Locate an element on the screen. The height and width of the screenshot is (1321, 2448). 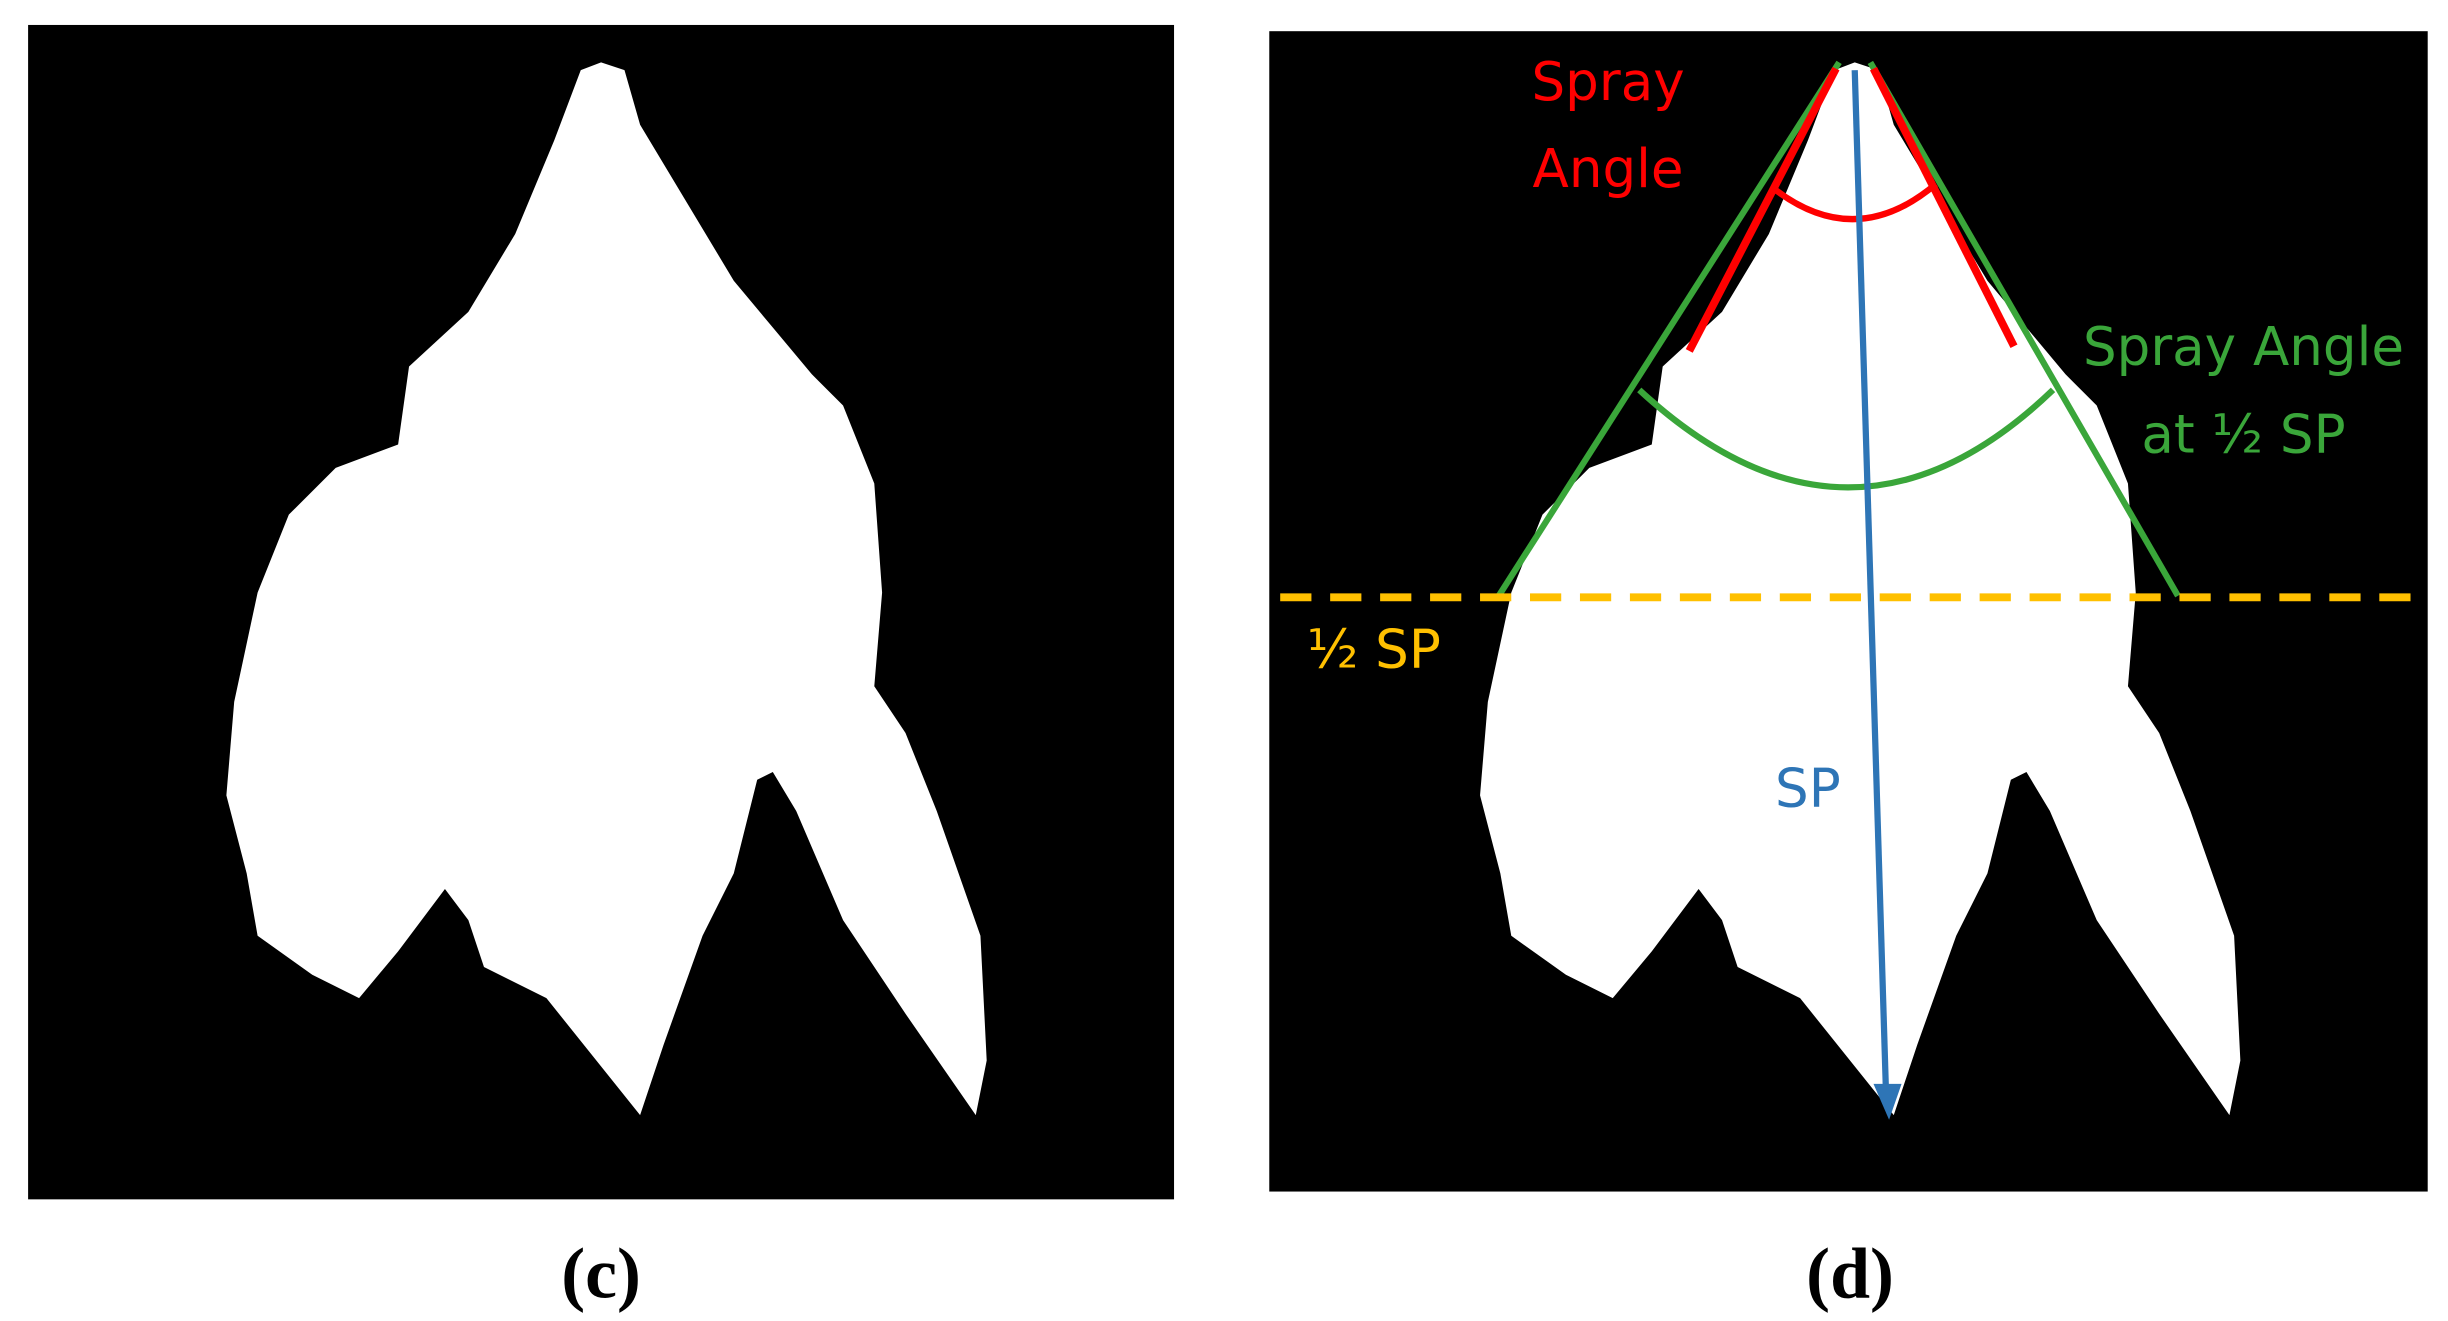
annotation: ½ SP is located at coordinates (1374, 650).